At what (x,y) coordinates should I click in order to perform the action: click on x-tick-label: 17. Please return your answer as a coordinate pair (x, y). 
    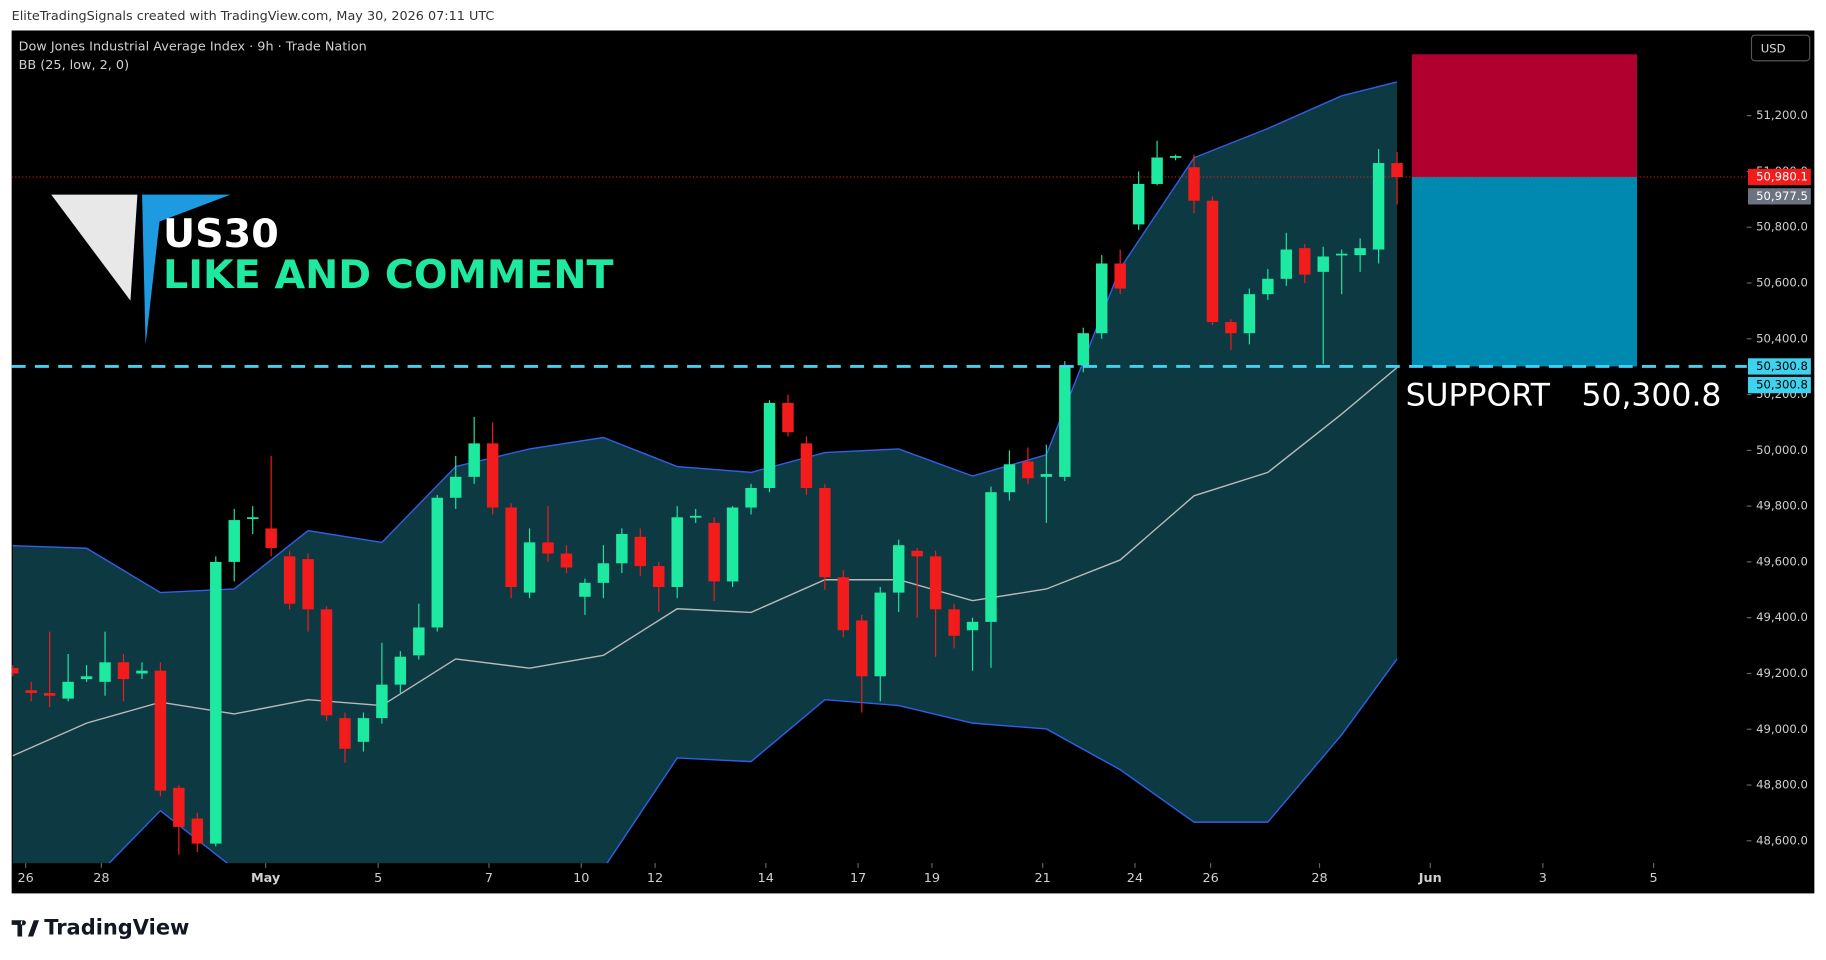
    Looking at the image, I should click on (858, 878).